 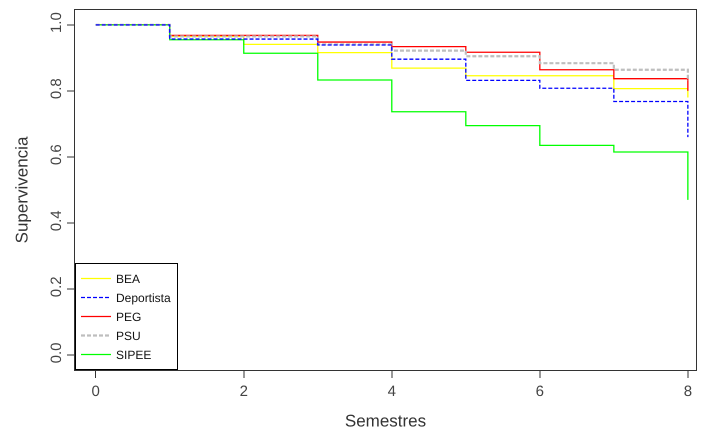 I want to click on x-tick-label: 6, so click(x=540, y=391).